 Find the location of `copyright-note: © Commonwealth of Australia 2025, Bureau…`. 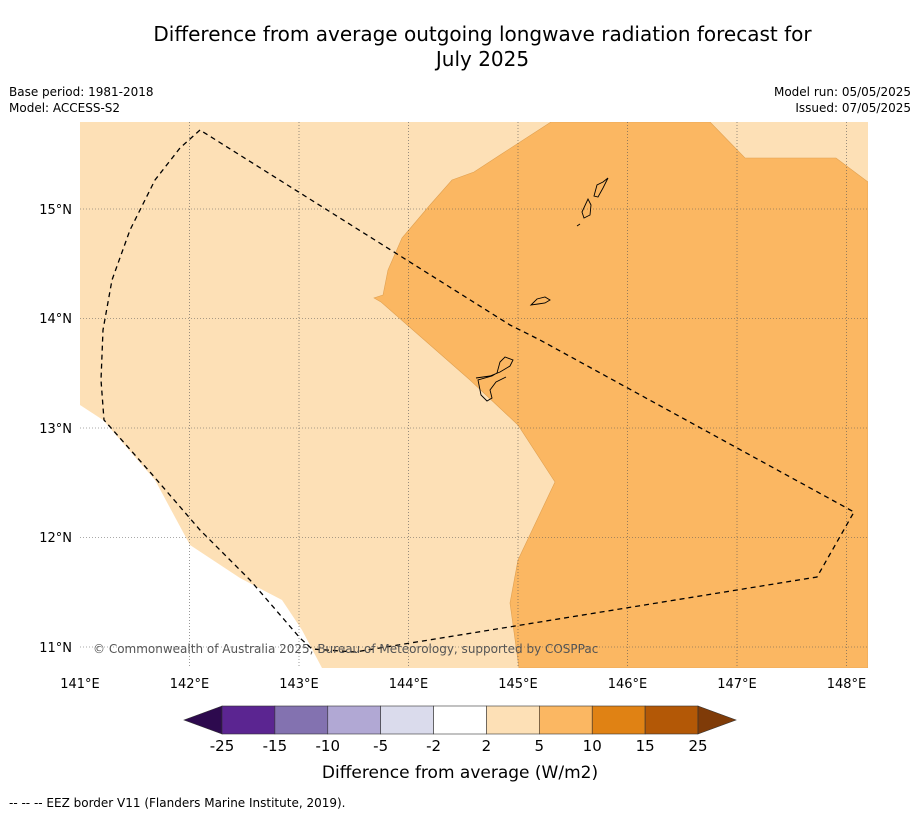

copyright-note: © Commonwealth of Australia 2025, Bureau… is located at coordinates (345, 649).